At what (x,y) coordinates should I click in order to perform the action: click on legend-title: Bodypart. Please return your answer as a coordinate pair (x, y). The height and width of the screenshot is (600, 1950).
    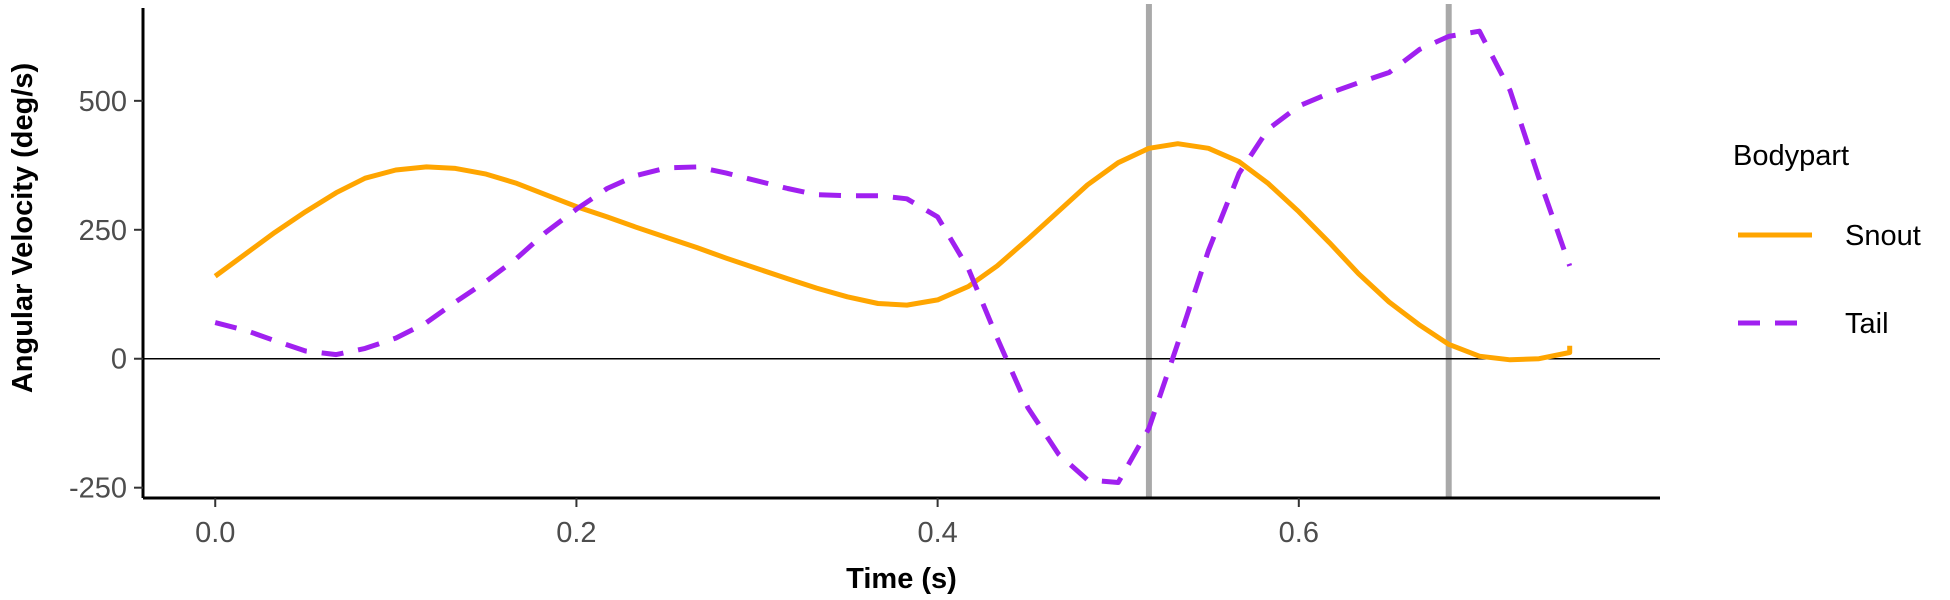
    Looking at the image, I should click on (1791, 156).